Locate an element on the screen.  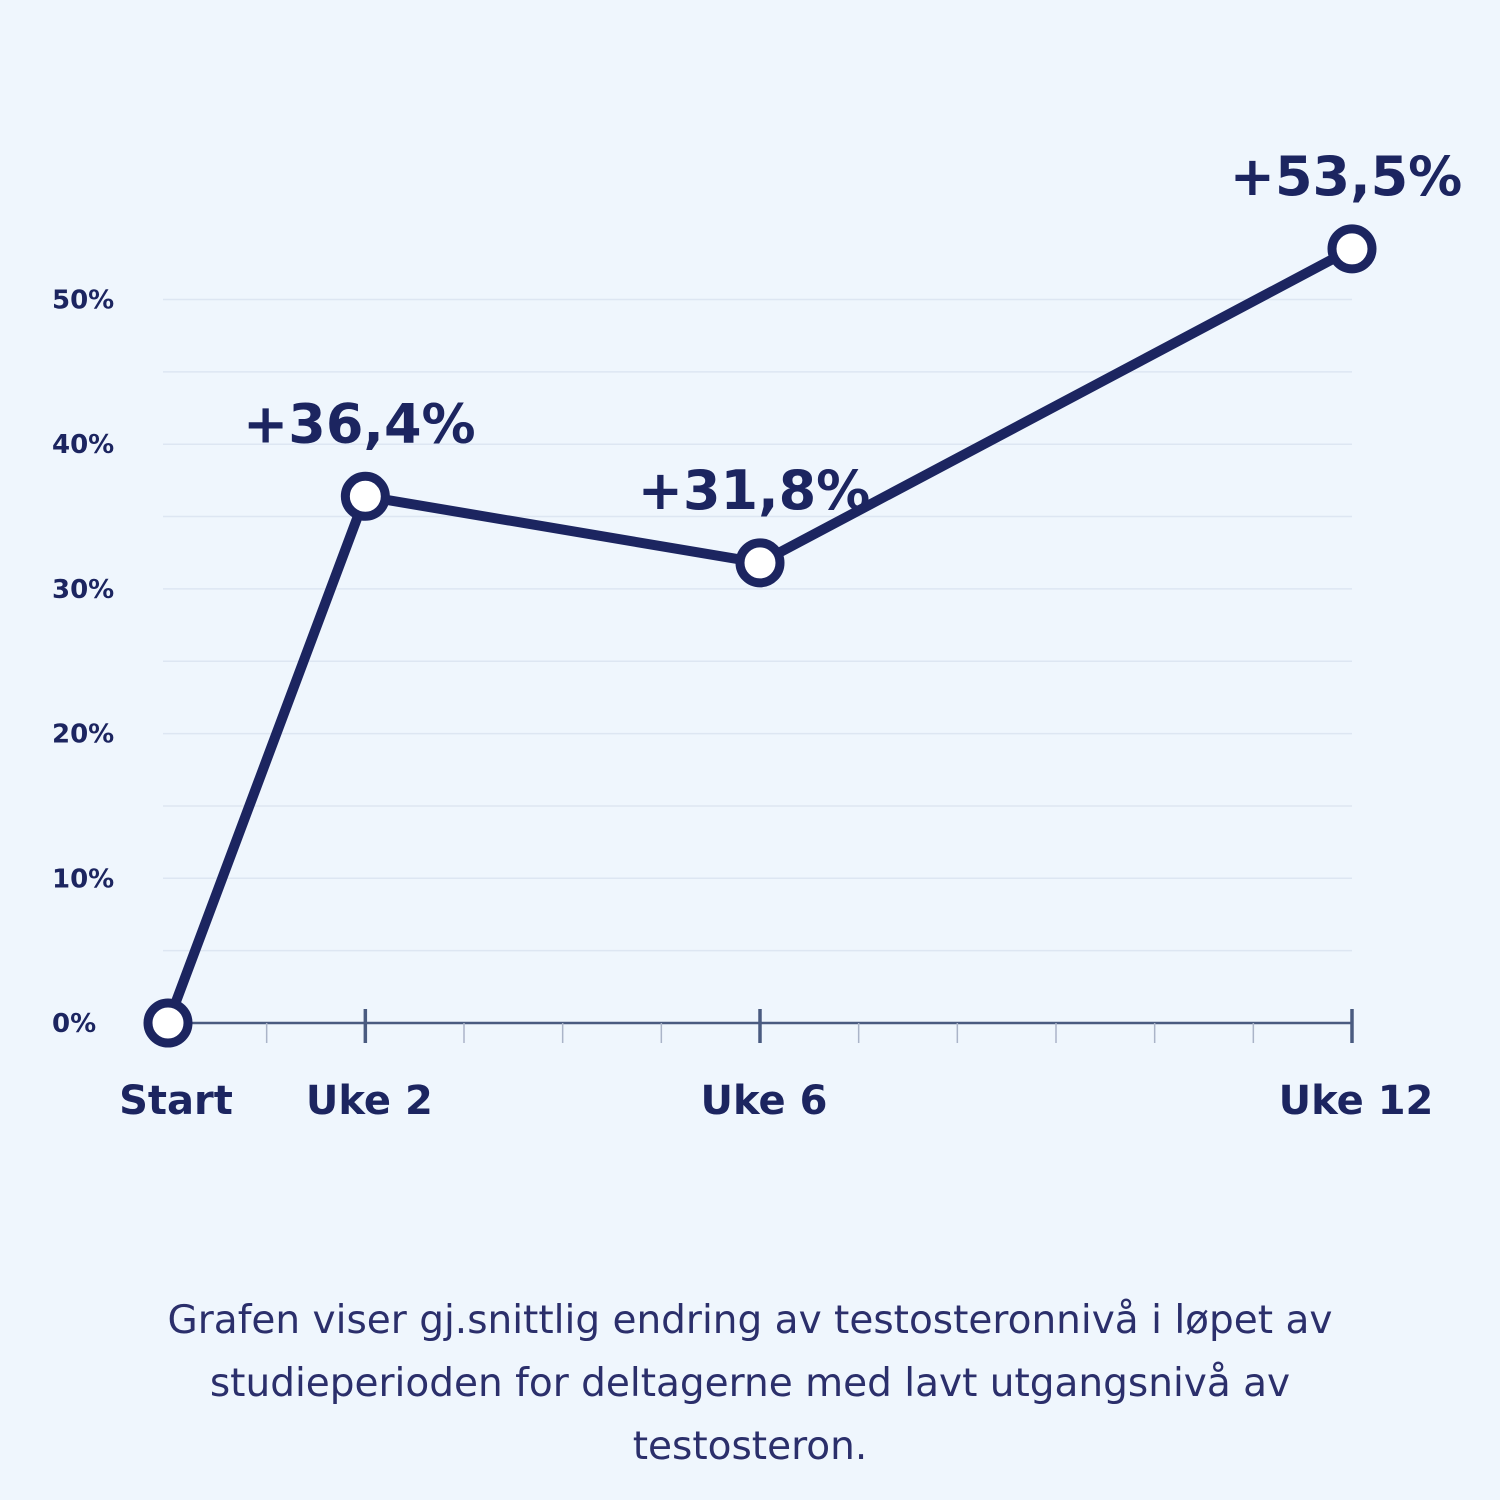
x-axis-labels: Start Uke 2 Uke 6 Uke 12 is located at coordinates (776, 1101).